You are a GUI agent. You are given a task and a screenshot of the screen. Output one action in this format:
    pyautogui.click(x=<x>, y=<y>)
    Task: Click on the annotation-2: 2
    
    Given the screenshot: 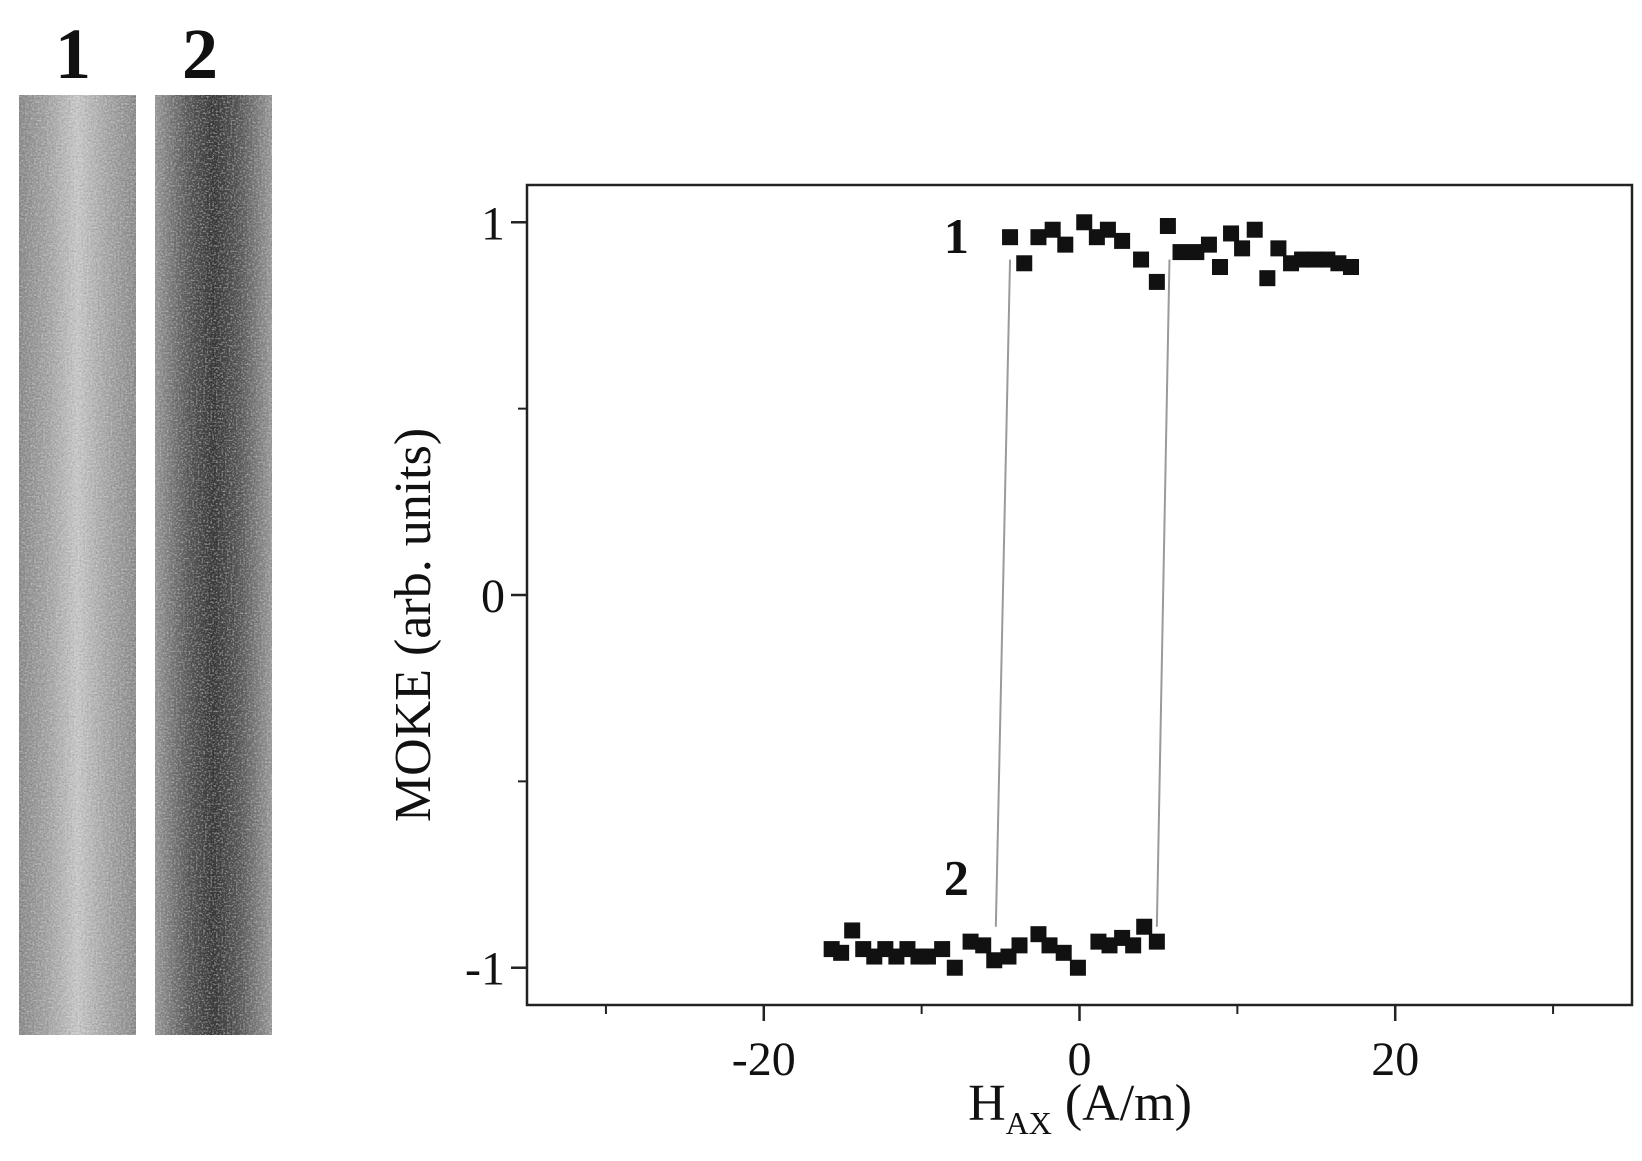 What is the action you would take?
    pyautogui.click(x=956, y=877)
    